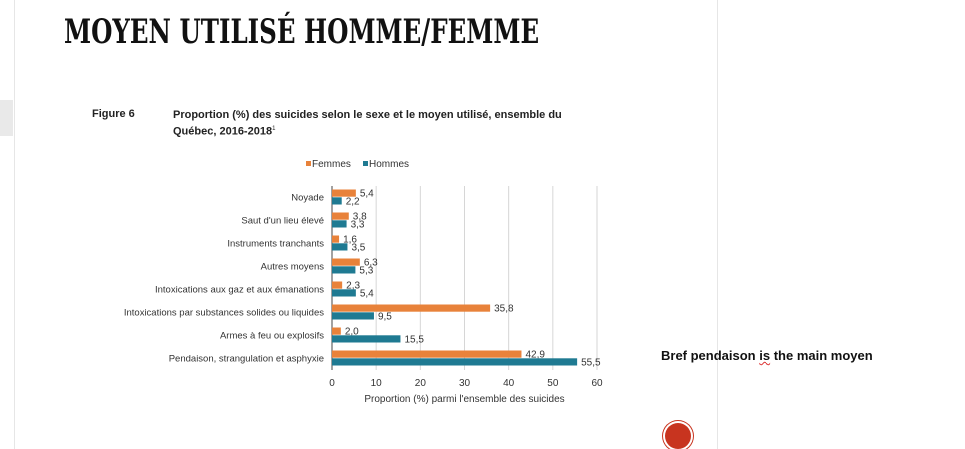  What do you see at coordinates (113, 114) in the screenshot?
I see `figure-label: Figure 6` at bounding box center [113, 114].